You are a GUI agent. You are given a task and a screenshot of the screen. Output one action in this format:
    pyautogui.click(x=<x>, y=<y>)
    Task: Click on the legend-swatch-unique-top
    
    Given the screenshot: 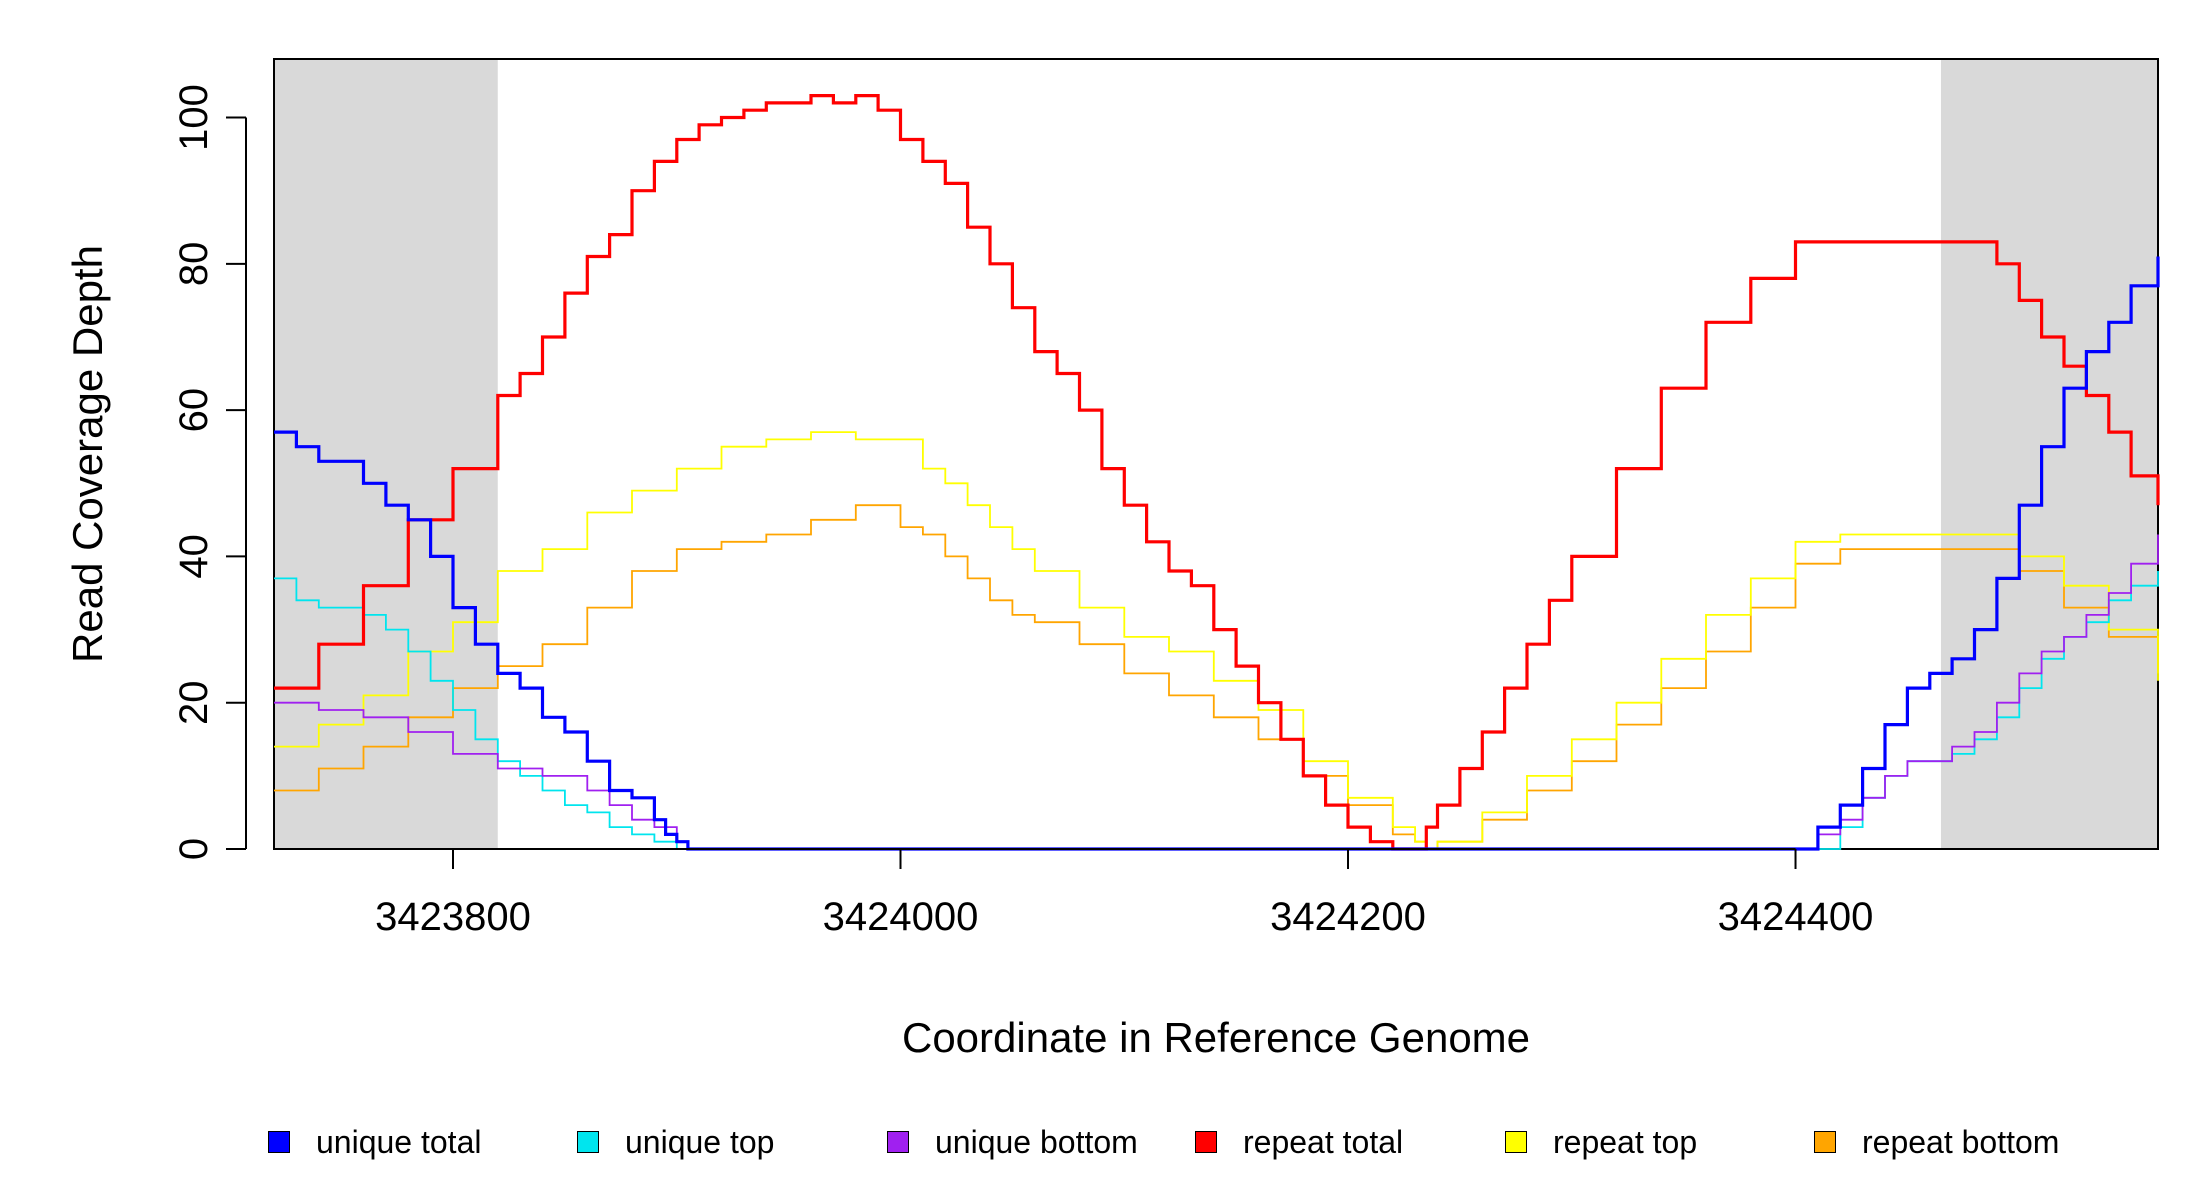 What is the action you would take?
    pyautogui.click(x=588, y=1142)
    